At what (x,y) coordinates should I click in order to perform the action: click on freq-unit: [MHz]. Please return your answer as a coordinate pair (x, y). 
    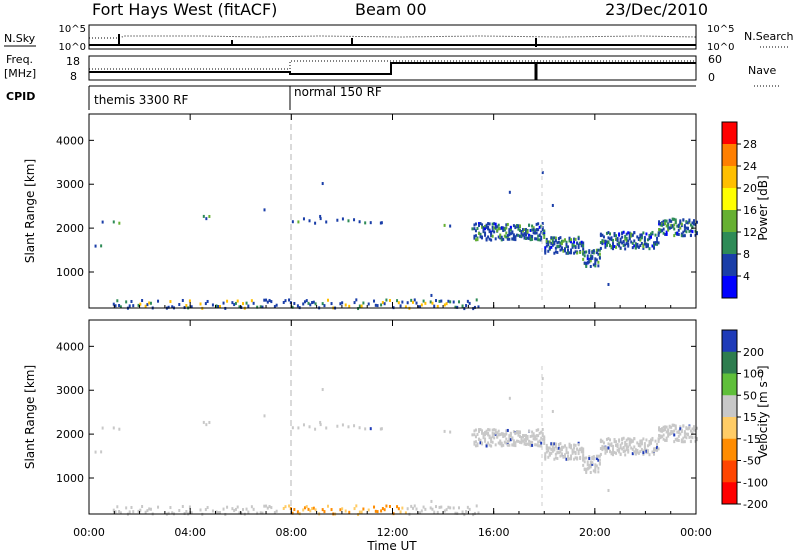
    Looking at the image, I should click on (20, 73).